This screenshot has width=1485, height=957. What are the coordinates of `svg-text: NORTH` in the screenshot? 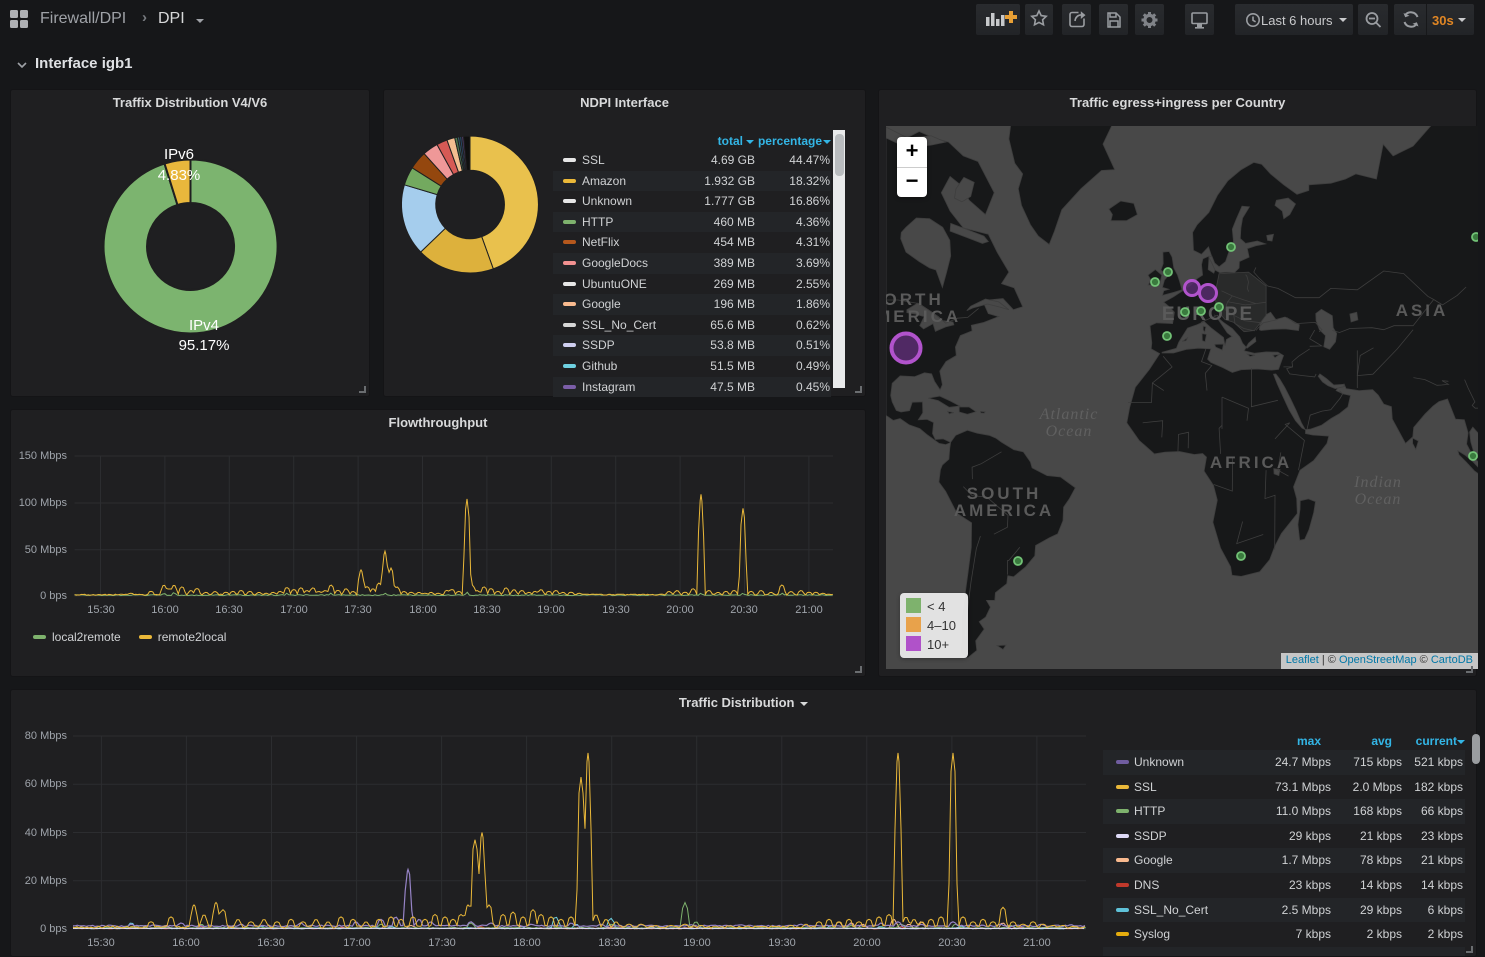 It's located at (915, 299).